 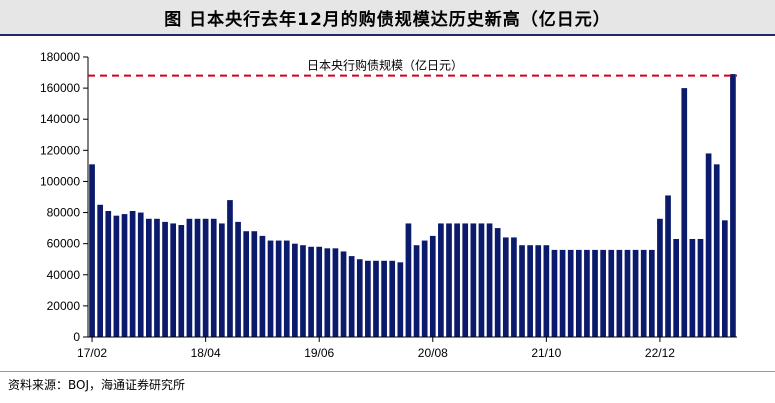 I want to click on x-tick-label: 19/06, so click(x=319, y=353).